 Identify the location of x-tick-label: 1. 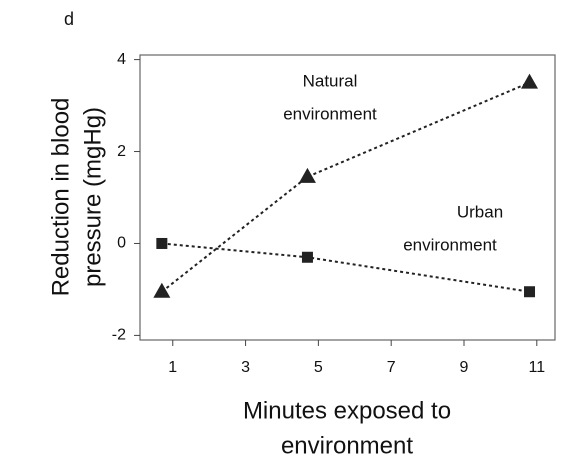
(172, 367).